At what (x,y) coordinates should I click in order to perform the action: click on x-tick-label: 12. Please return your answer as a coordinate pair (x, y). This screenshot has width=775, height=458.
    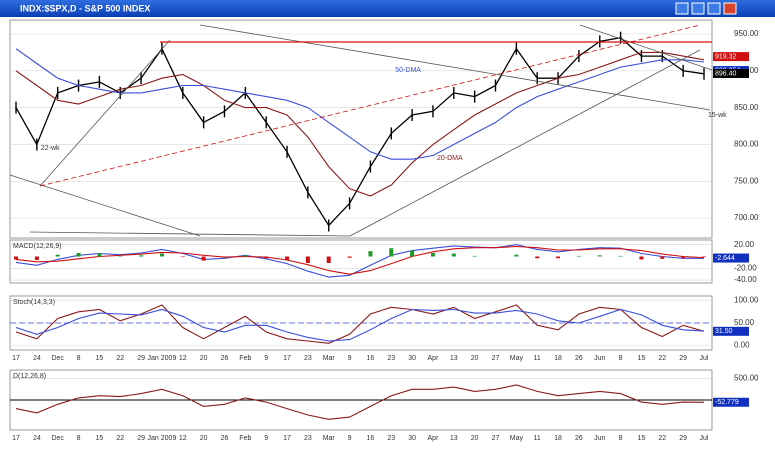
    Looking at the image, I should click on (183, 438).